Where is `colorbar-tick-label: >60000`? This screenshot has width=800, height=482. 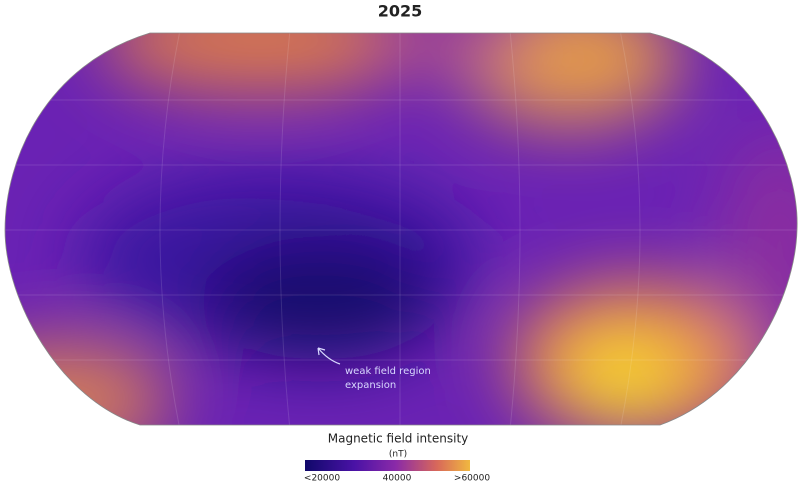
colorbar-tick-label: >60000 is located at coordinates (472, 478).